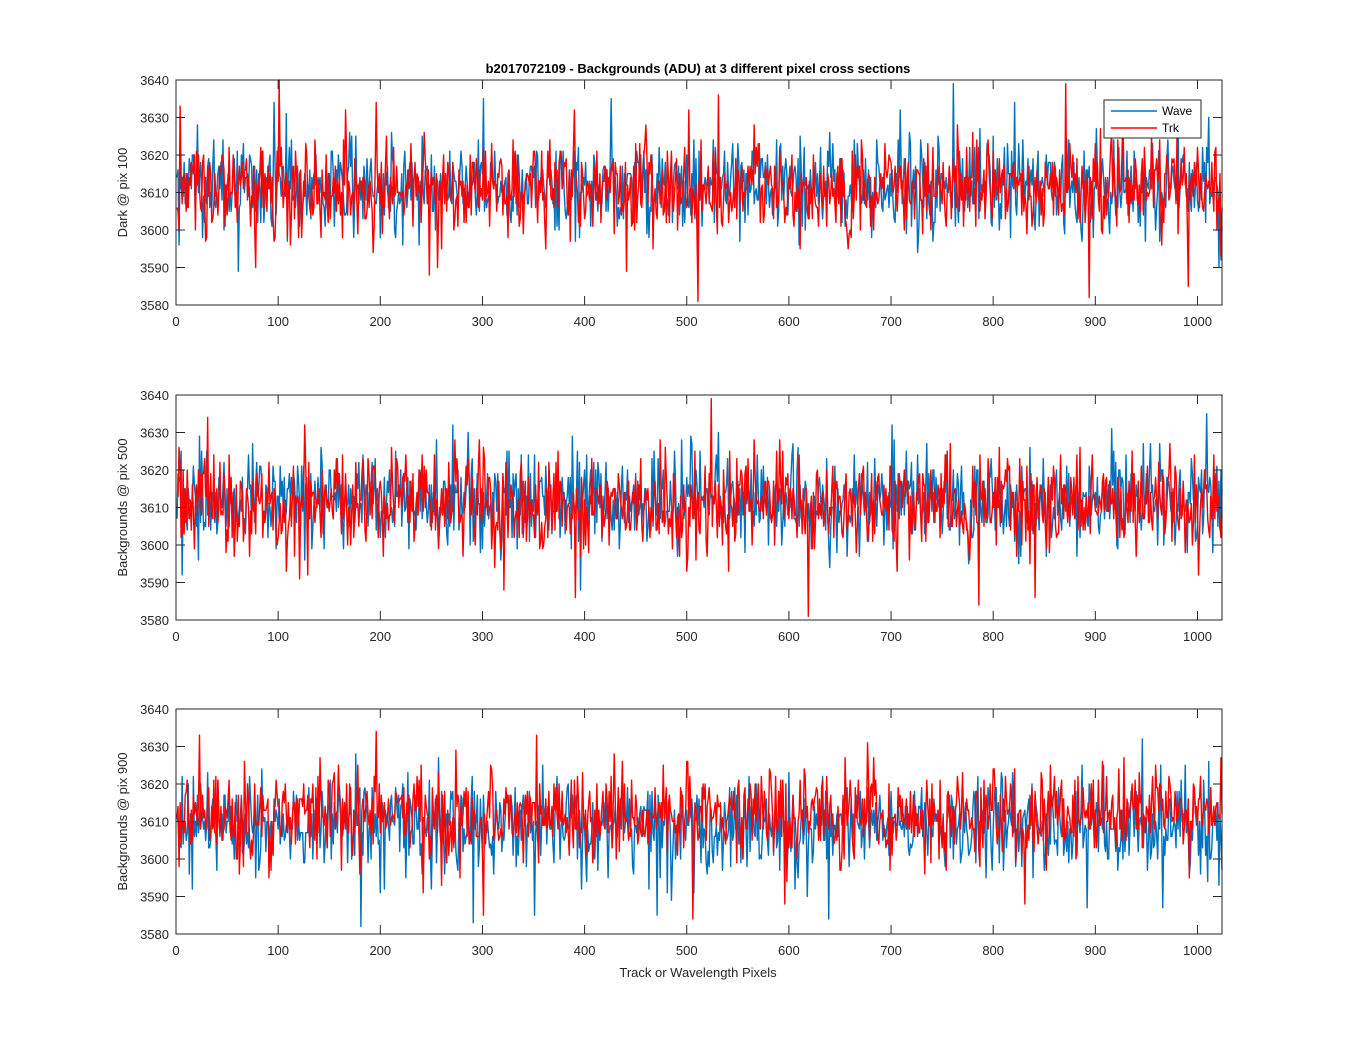  What do you see at coordinates (1171, 128) in the screenshot?
I see `legend-label-trk: Trk` at bounding box center [1171, 128].